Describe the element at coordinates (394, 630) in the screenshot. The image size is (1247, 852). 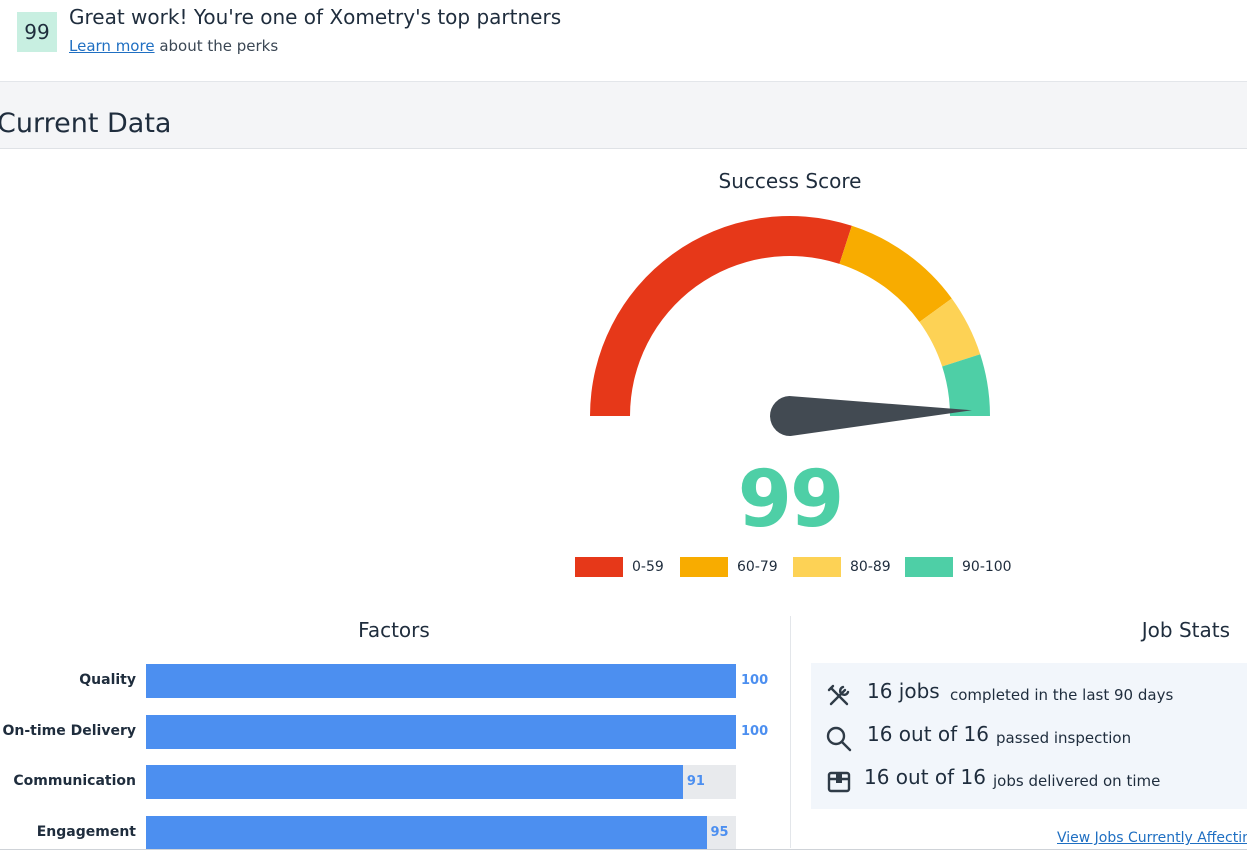
I see `factors-title: Factors` at that location.